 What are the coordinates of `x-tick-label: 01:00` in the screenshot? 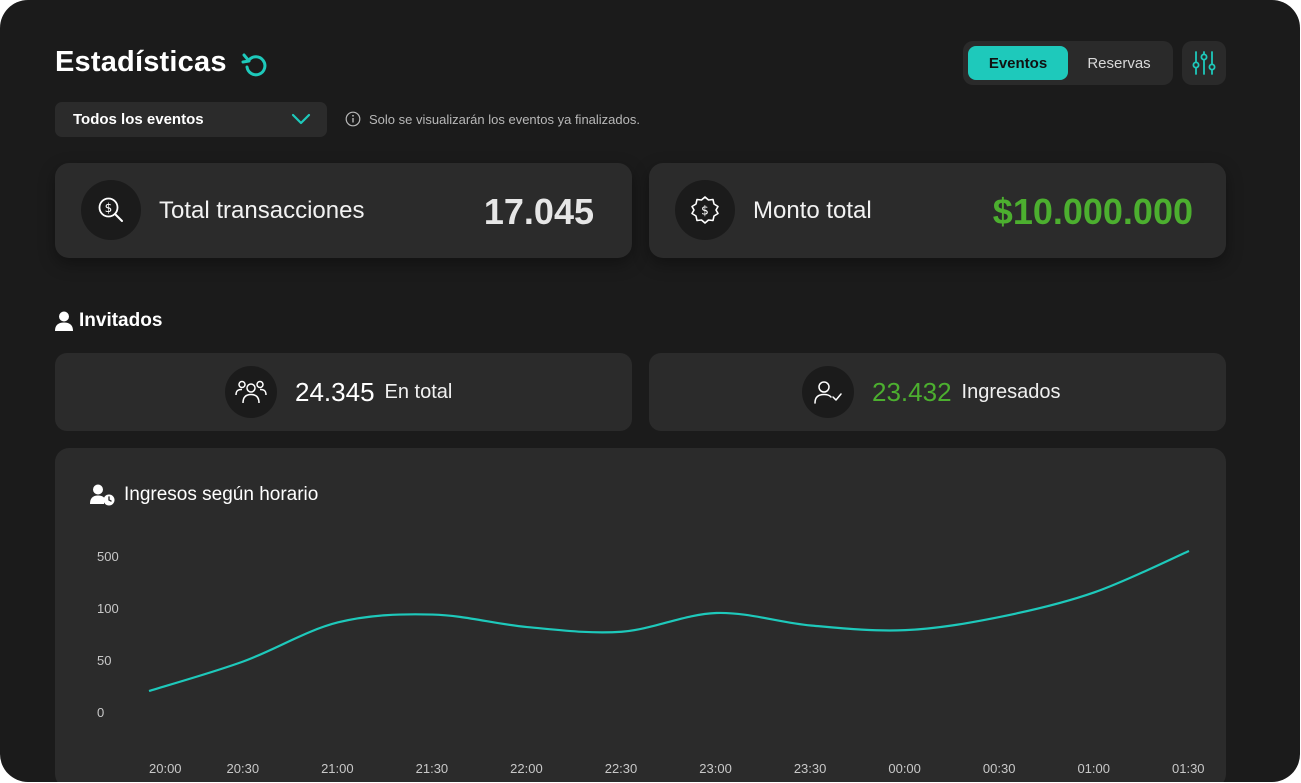 It's located at (1093, 768).